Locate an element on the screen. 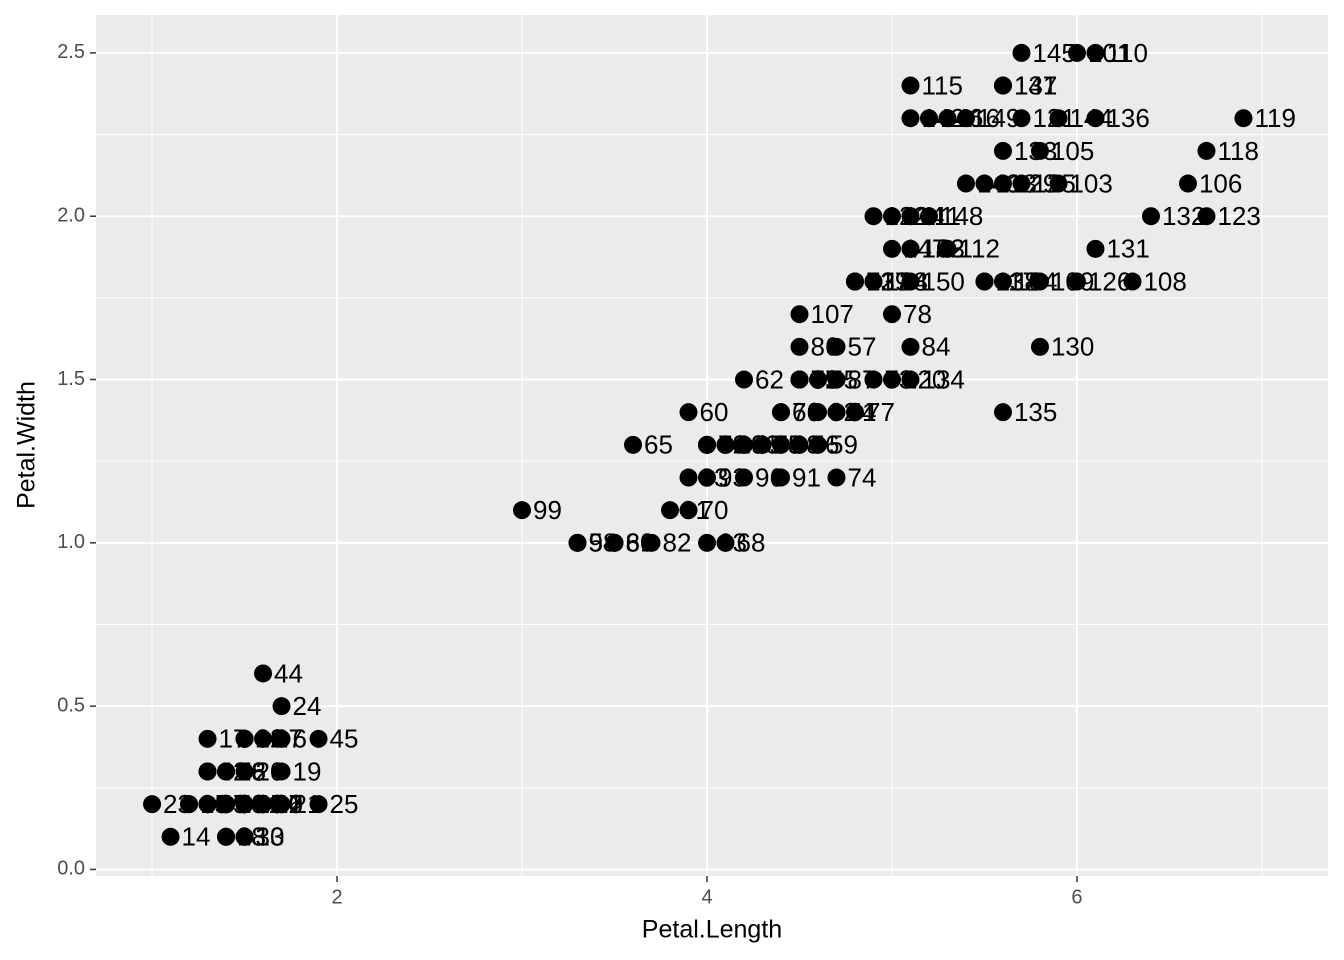  point-label: 91 is located at coordinates (806, 477).